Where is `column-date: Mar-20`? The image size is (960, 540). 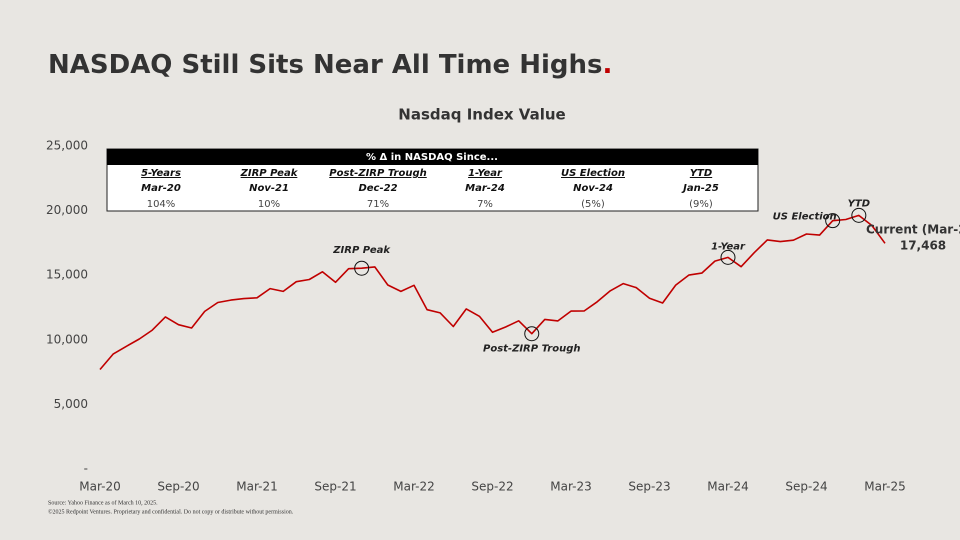 column-date: Mar-20 is located at coordinates (161, 188).